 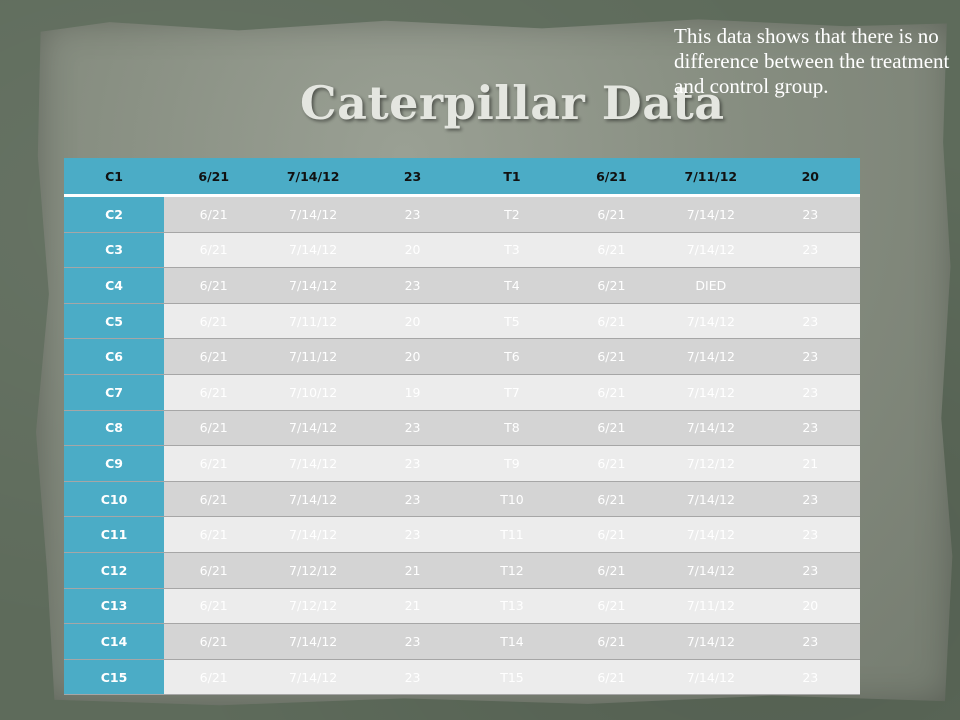 What do you see at coordinates (114, 250) in the screenshot?
I see `control-id-cell: C3` at bounding box center [114, 250].